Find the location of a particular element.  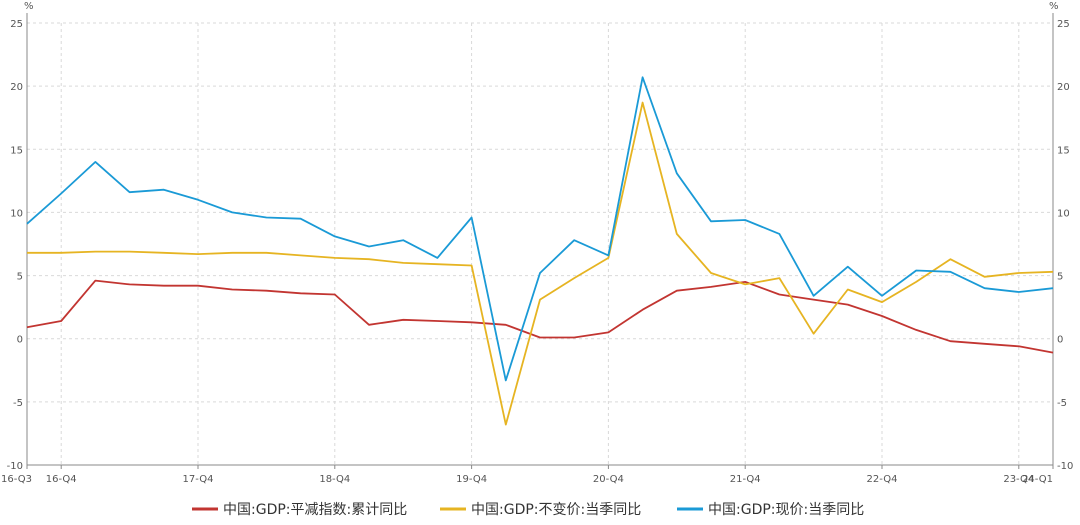

y-tick-label-left: -5 is located at coordinates (18, 403).